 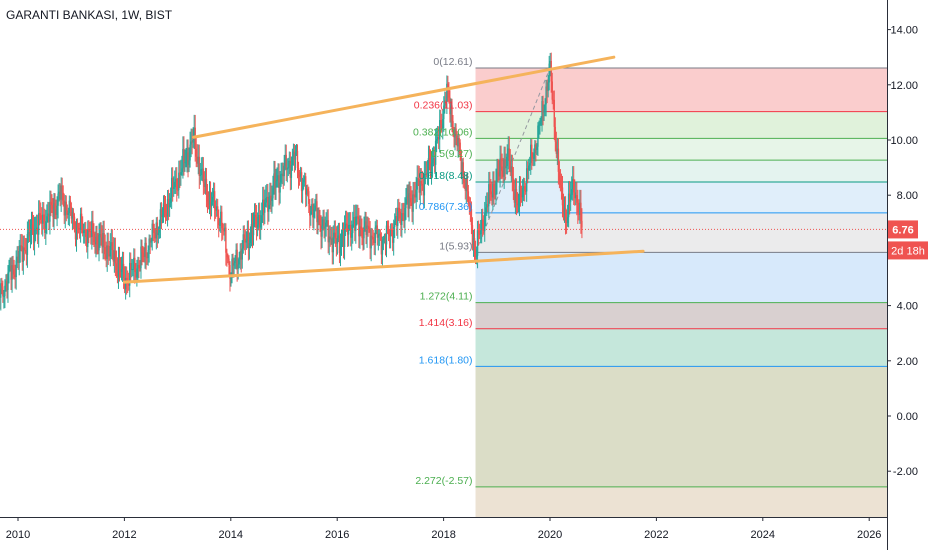 I want to click on fib-level-label: 1.414(3.16), so click(x=446, y=323).